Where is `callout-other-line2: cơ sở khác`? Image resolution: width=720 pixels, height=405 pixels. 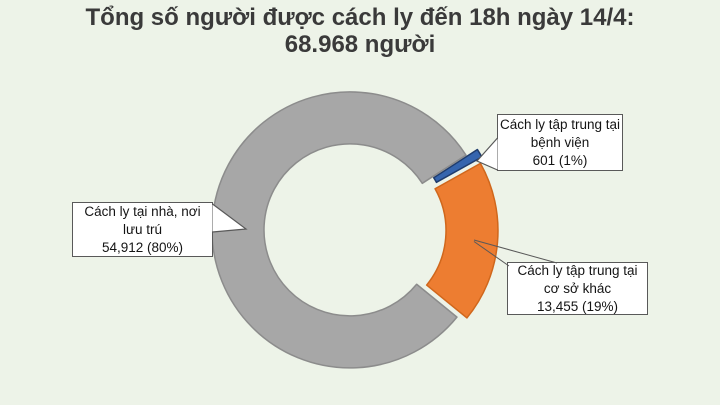
callout-other-line2: cơ sở khác is located at coordinates (577, 288).